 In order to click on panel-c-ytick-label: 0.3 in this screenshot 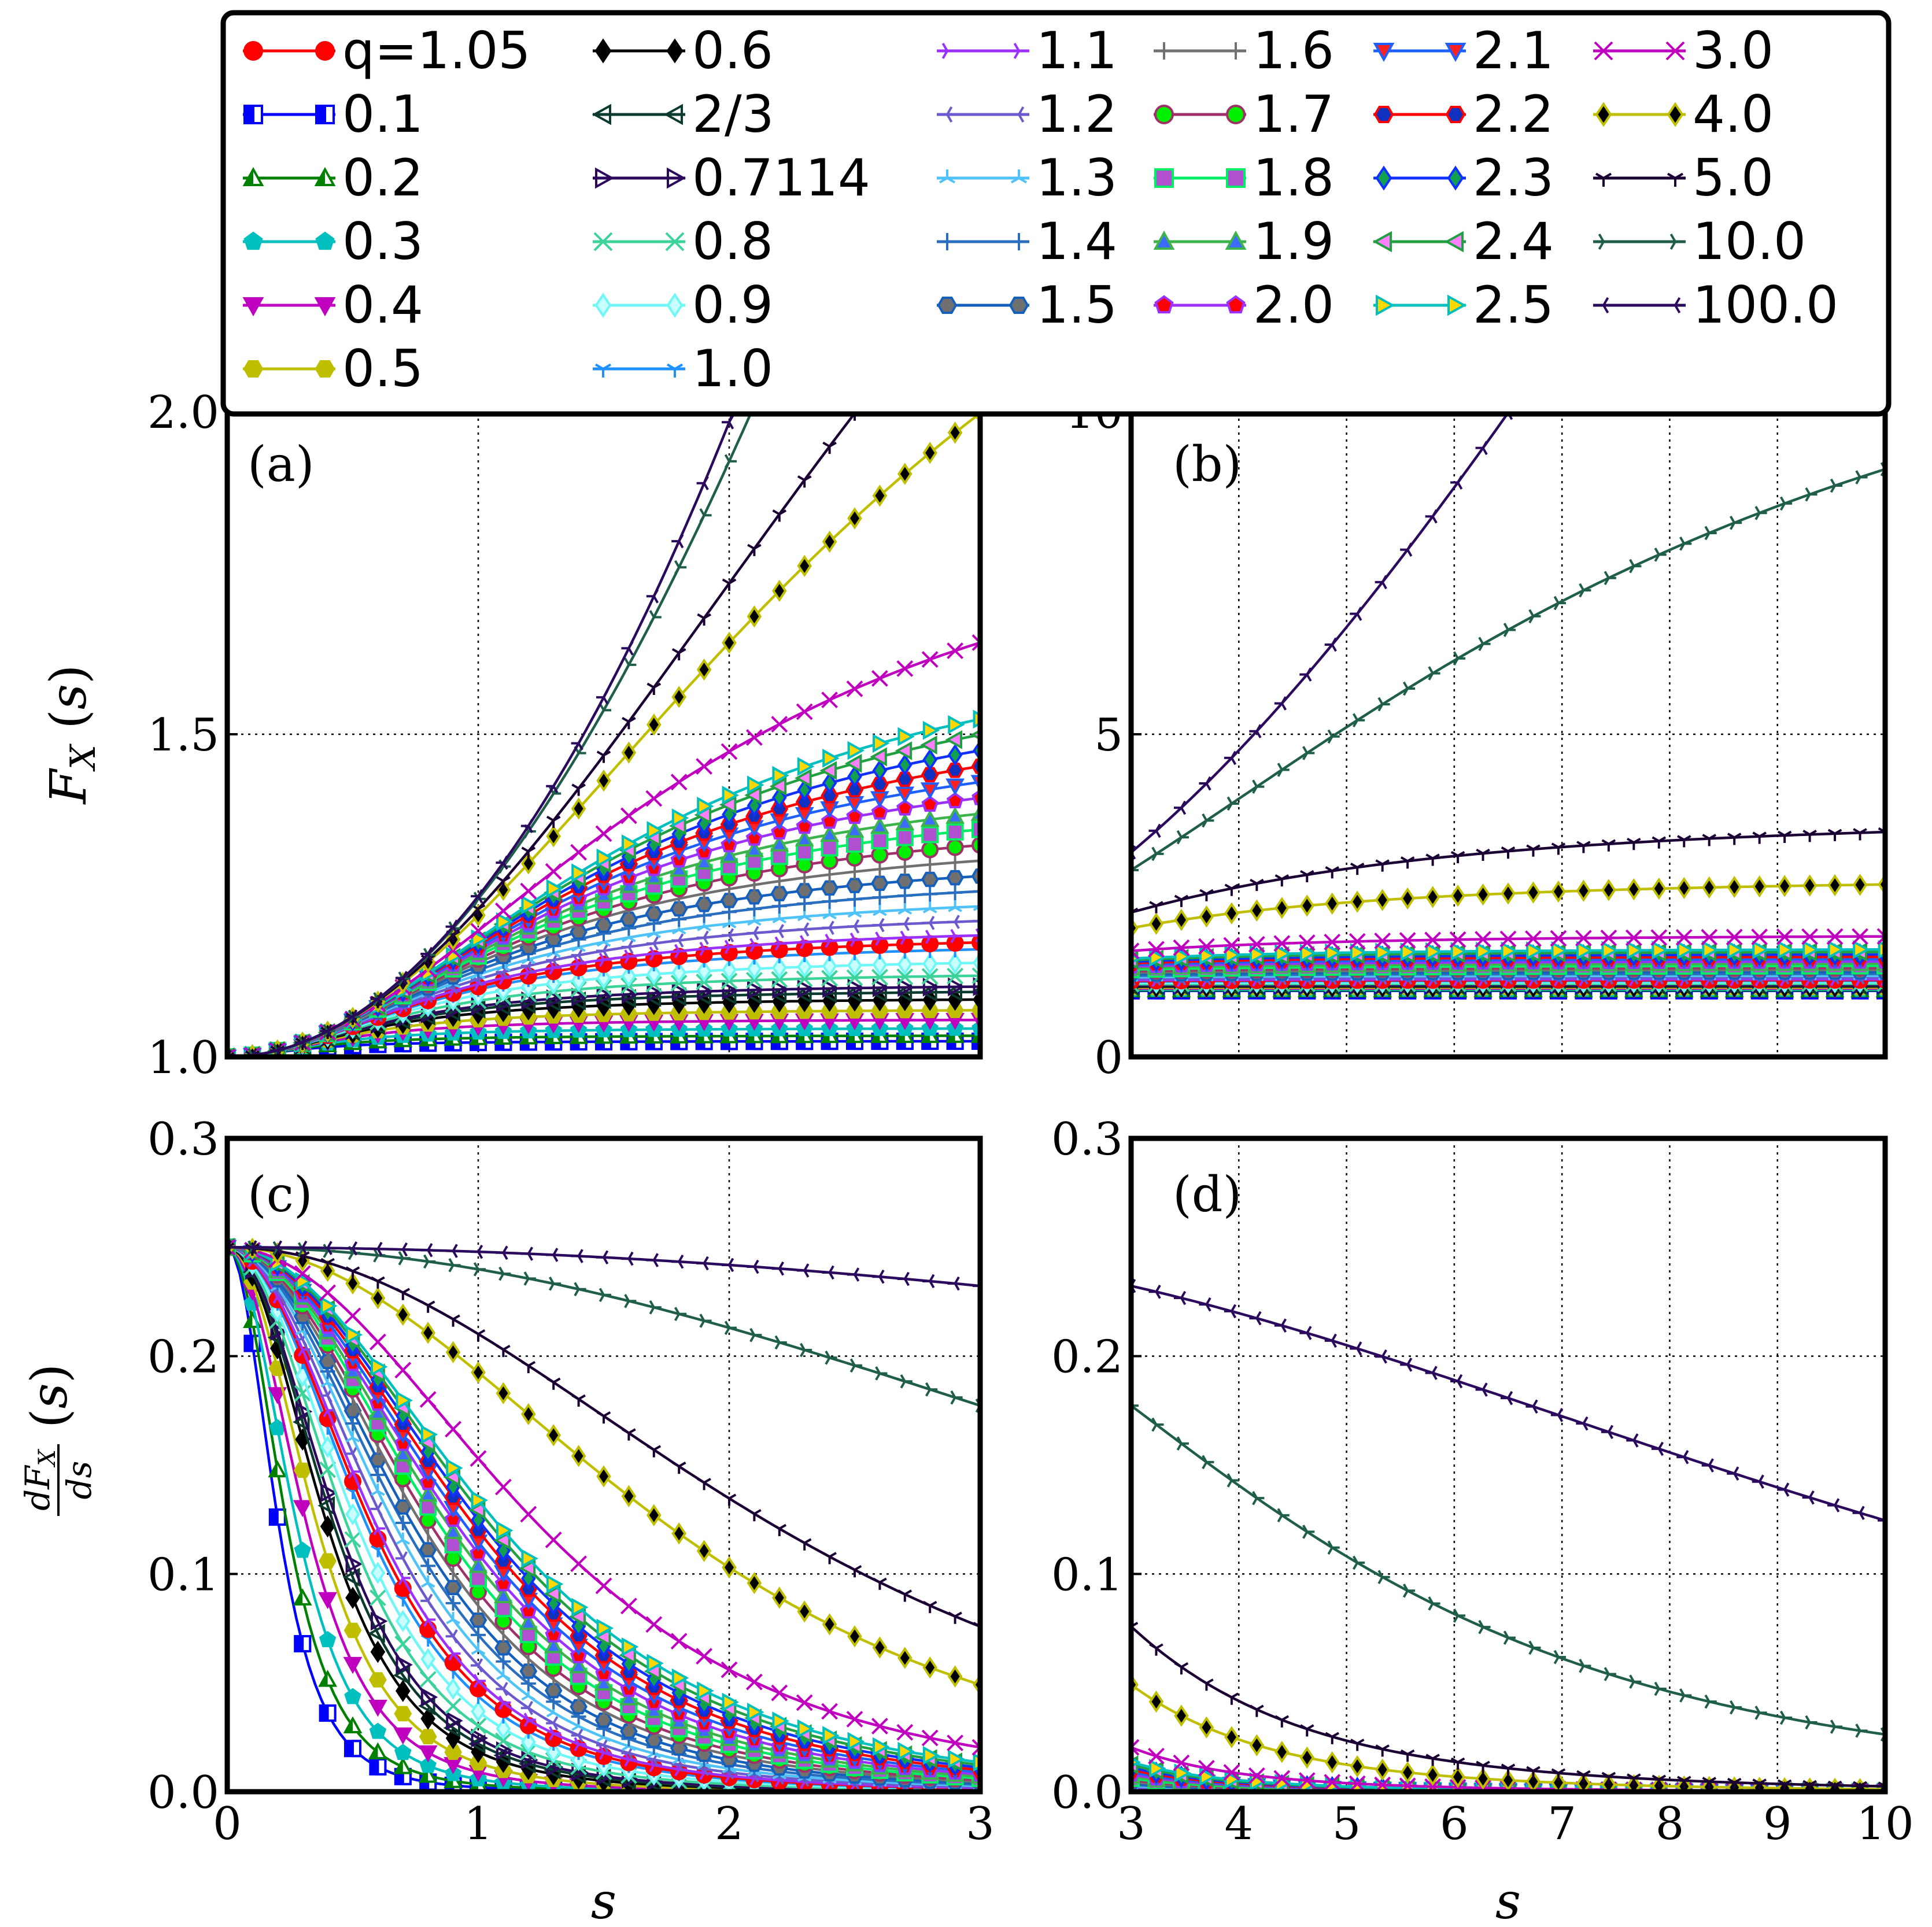, I will do `click(183, 1140)`.